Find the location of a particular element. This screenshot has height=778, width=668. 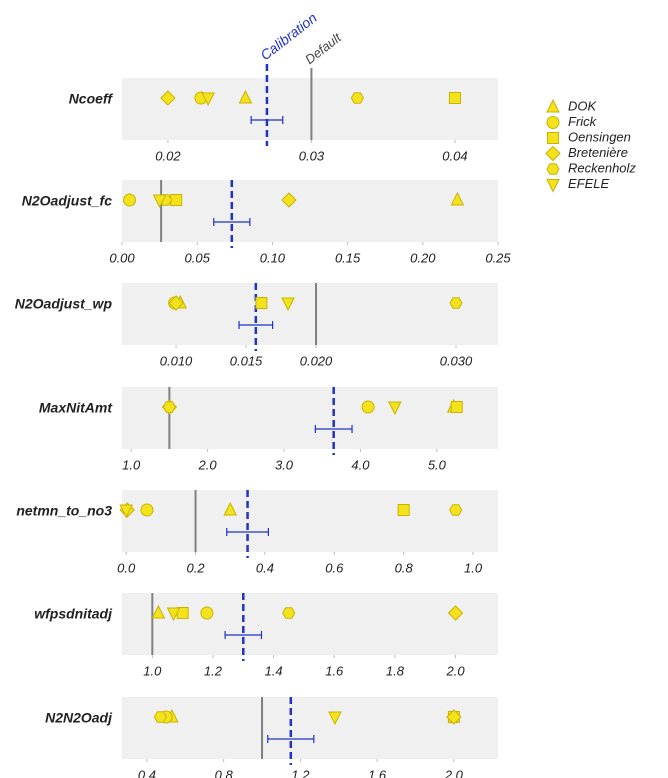

panel-title: Ncoeff is located at coordinates (91, 99).